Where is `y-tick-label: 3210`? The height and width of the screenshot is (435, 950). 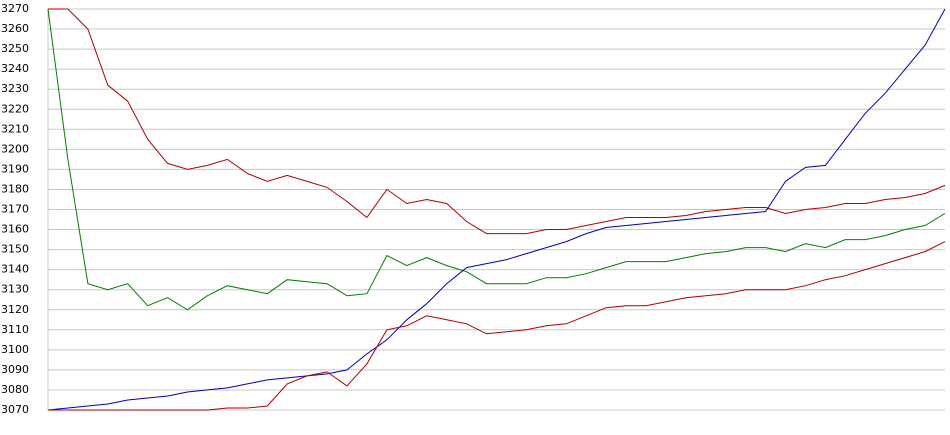 y-tick-label: 3210 is located at coordinates (15, 128).